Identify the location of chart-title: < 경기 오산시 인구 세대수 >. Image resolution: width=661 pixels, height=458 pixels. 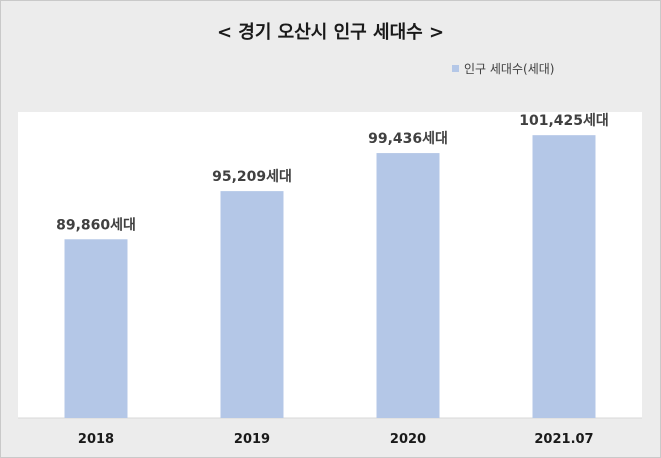
(330, 32).